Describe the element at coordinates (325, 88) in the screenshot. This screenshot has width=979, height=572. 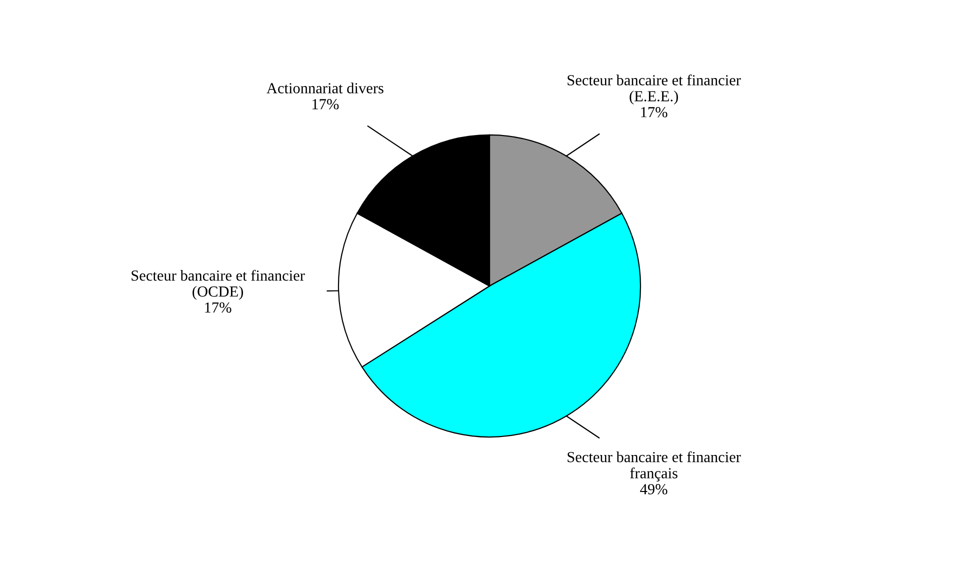
I see `slice-label: Actionnariat divers` at that location.